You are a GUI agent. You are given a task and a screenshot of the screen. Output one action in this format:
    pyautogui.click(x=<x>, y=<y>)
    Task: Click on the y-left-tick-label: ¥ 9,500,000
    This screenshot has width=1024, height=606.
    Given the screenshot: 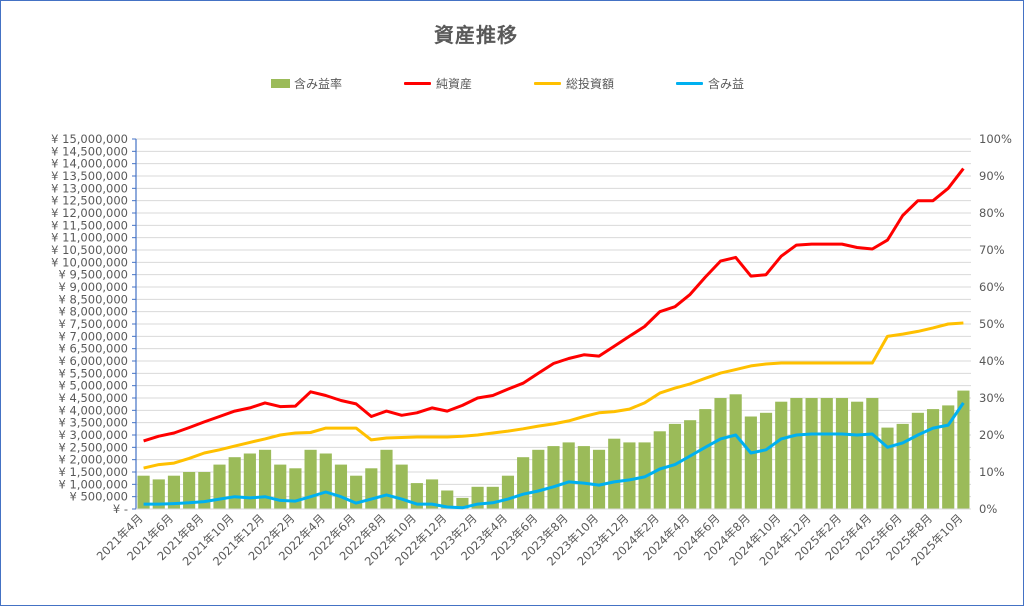 What is the action you would take?
    pyautogui.click(x=94, y=275)
    